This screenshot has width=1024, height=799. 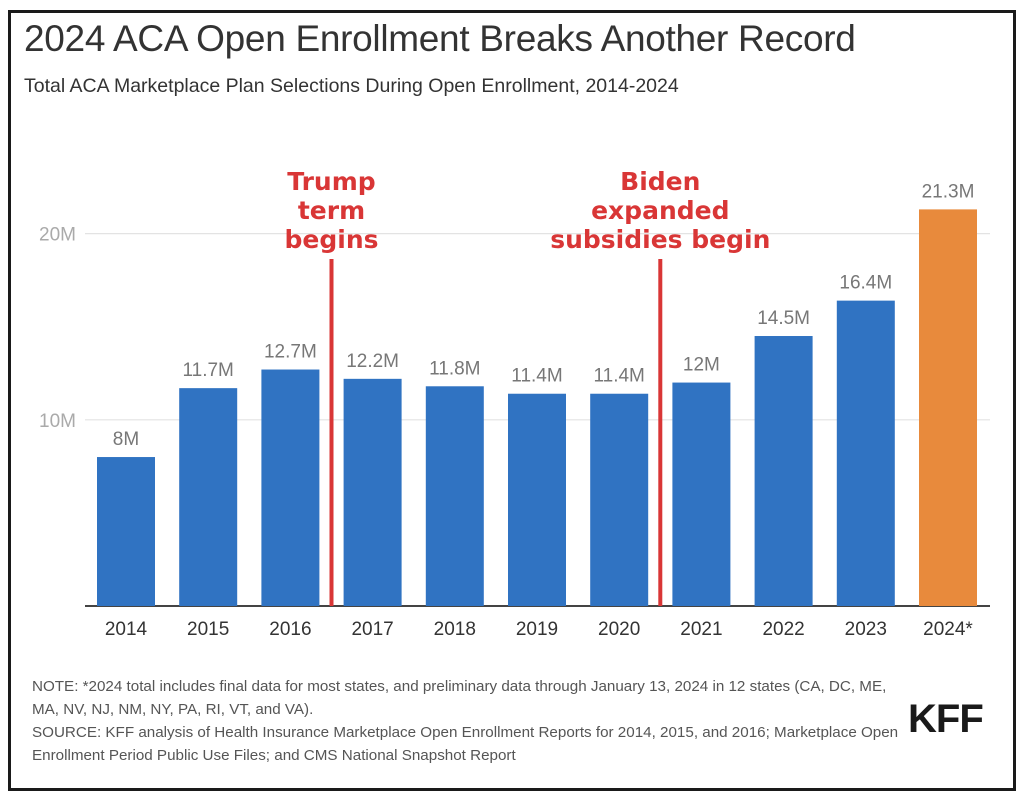 I want to click on data-label: 11.7M, so click(x=207, y=370).